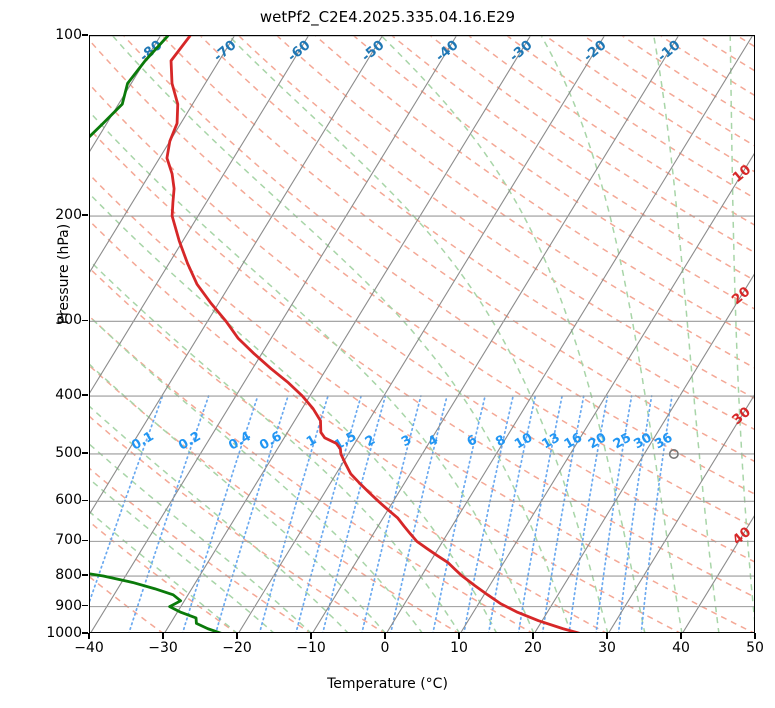 This screenshot has width=775, height=708. I want to click on mixing-ratio-label: 0.1, so click(142, 441).